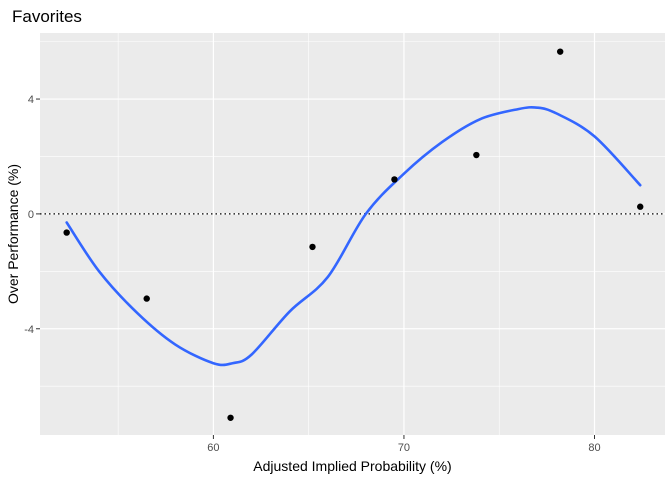 Image resolution: width=672 pixels, height=480 pixels. Describe the element at coordinates (31, 100) in the screenshot. I see `y-tick-label: 4` at that location.